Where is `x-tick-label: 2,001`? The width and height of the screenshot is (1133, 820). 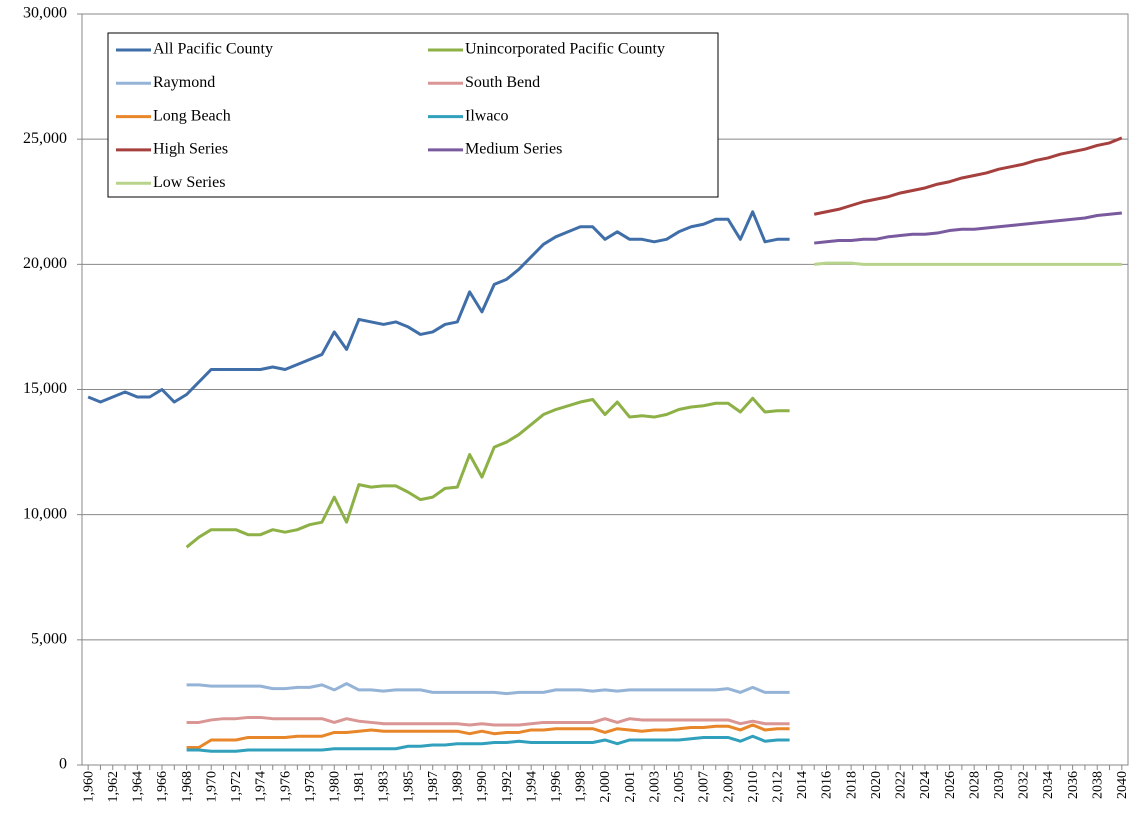
x-tick-label: 2,001 is located at coordinates (630, 787).